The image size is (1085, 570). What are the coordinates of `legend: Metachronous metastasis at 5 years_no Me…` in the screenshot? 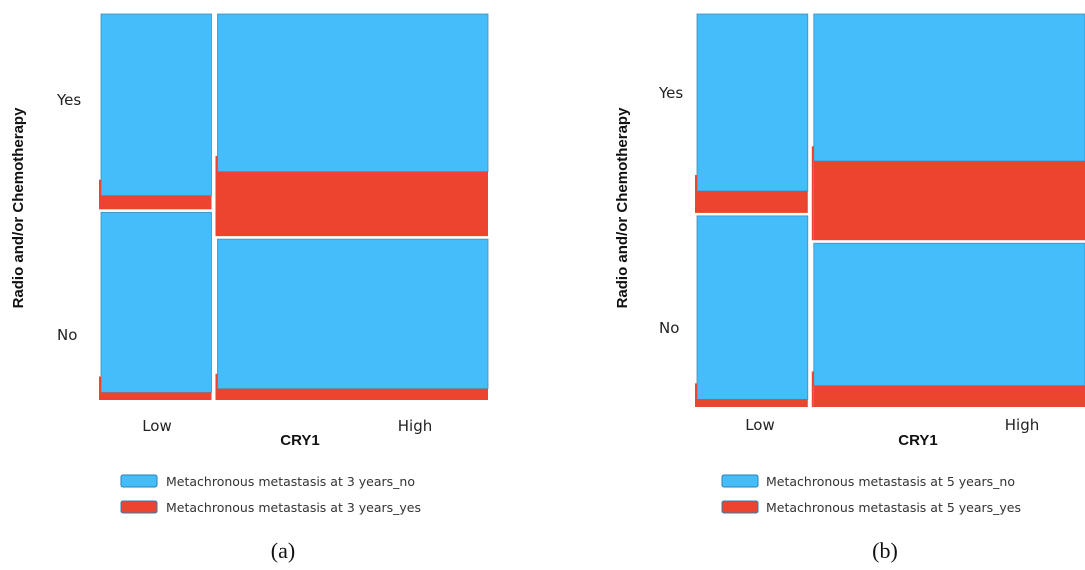 It's located at (871, 494).